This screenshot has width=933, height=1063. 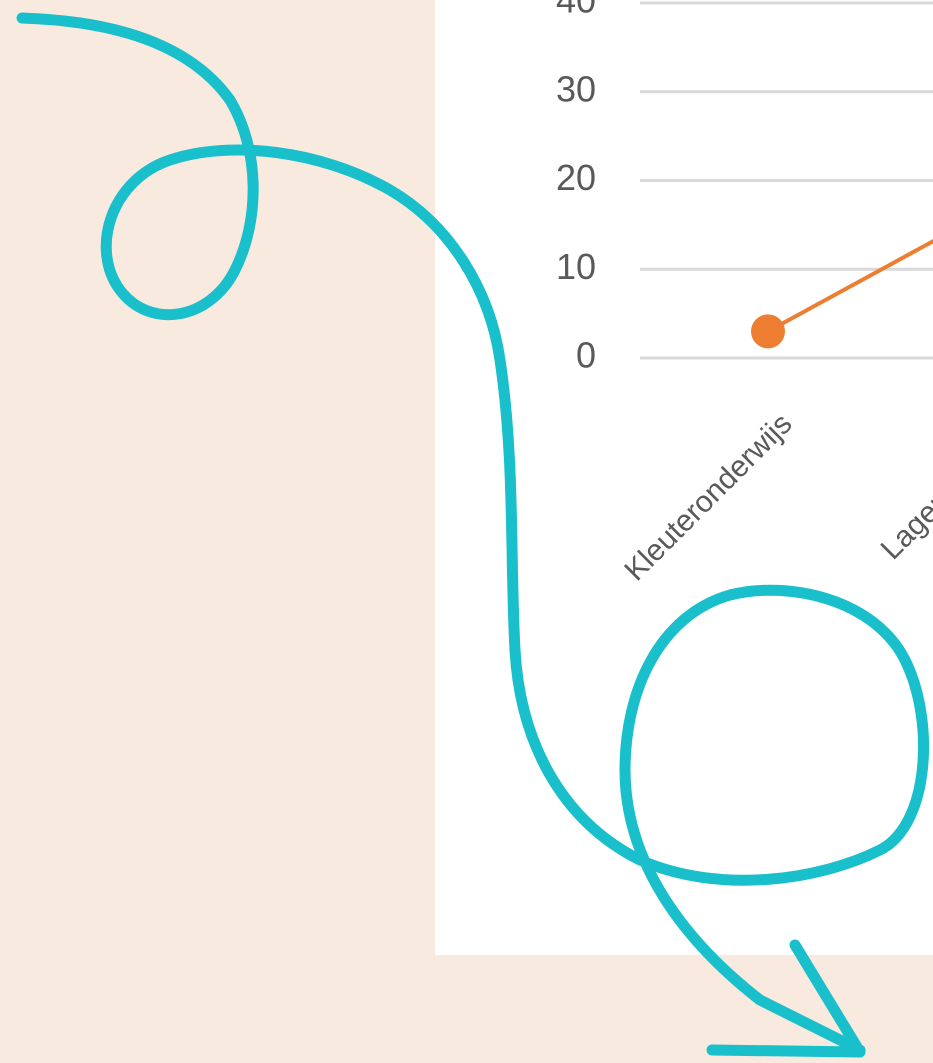 What do you see at coordinates (586, 355) in the screenshot?
I see `y-tick-label: 0` at bounding box center [586, 355].